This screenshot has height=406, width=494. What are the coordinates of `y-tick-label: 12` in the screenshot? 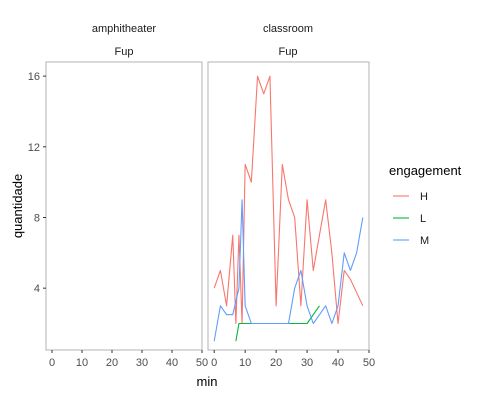 It's located at (34, 148).